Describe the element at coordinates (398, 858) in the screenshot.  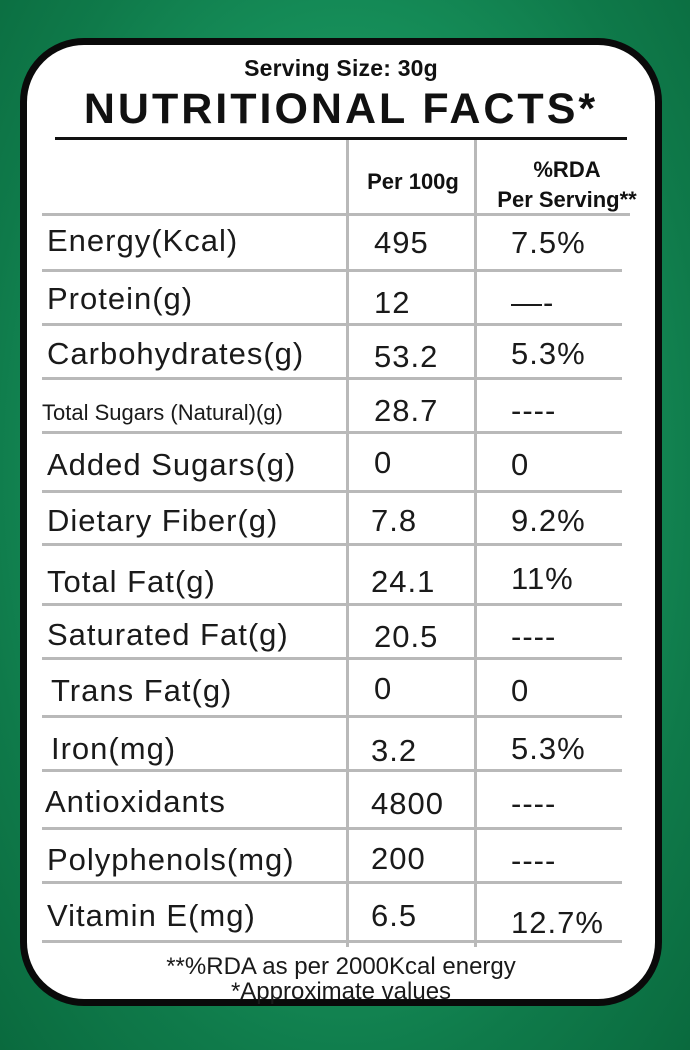
I see `row-per-100g: 200` at that location.